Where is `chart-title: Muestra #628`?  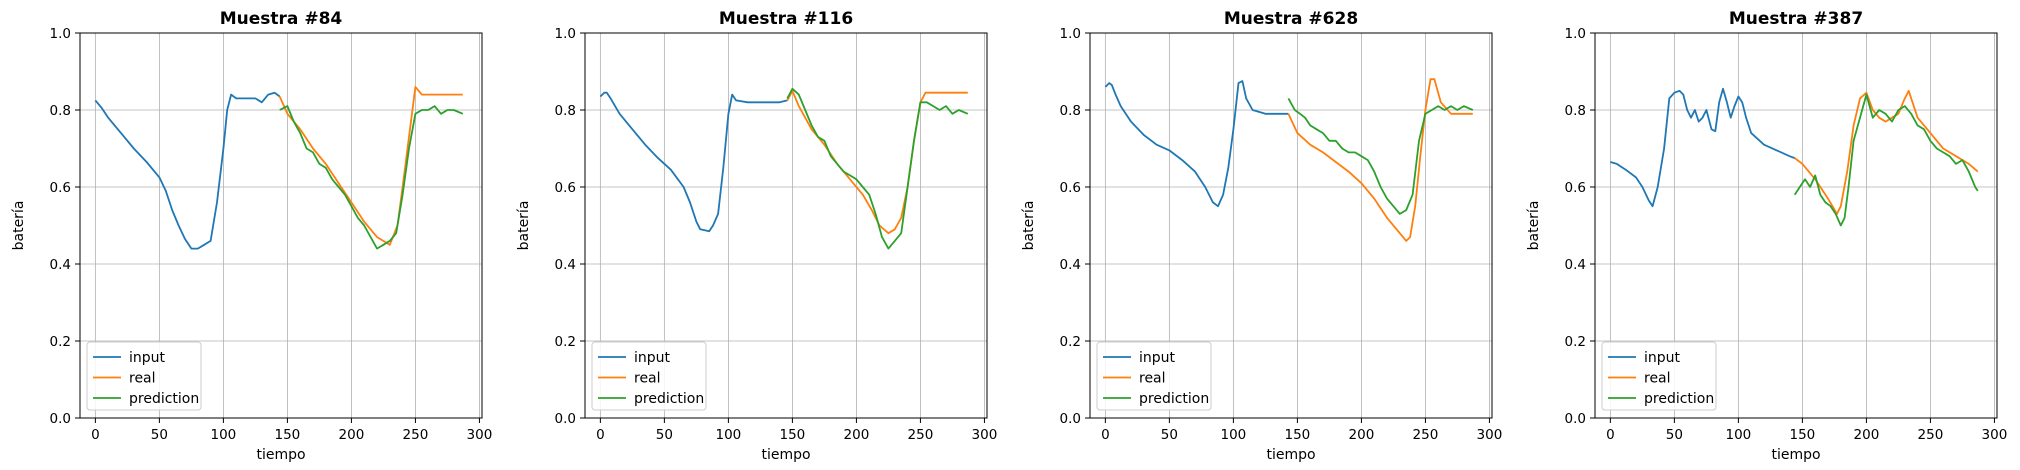
chart-title: Muestra #628 is located at coordinates (1291, 19).